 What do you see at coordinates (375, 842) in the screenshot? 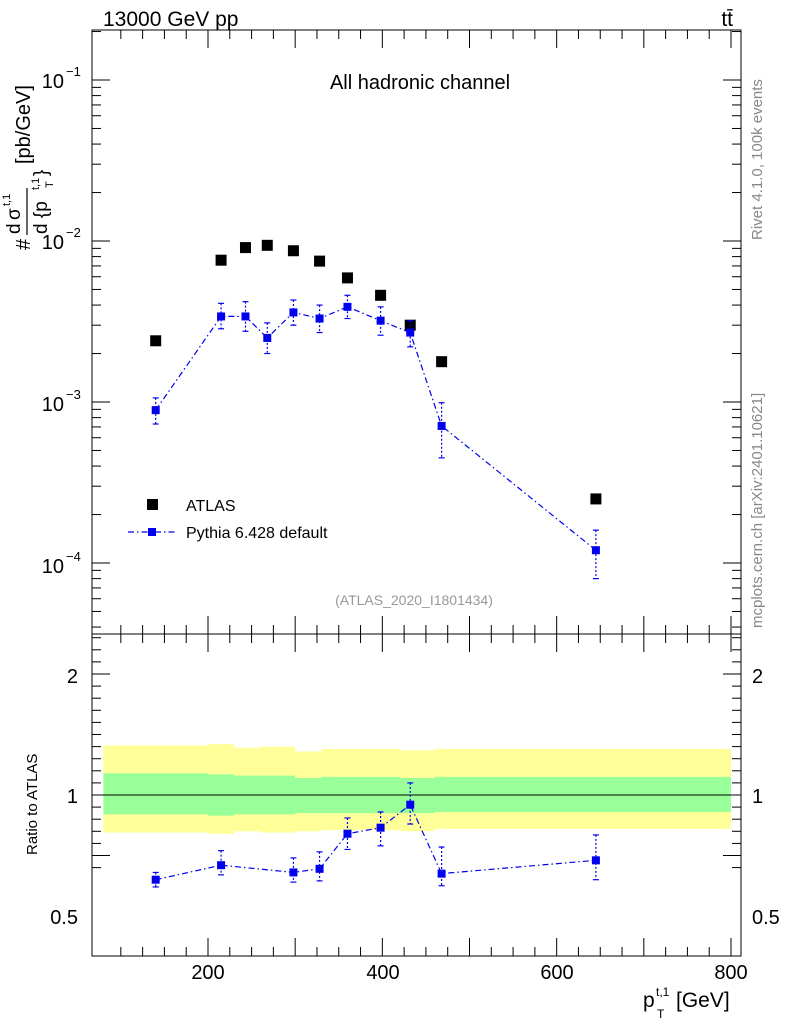
I see `ratio-line` at bounding box center [375, 842].